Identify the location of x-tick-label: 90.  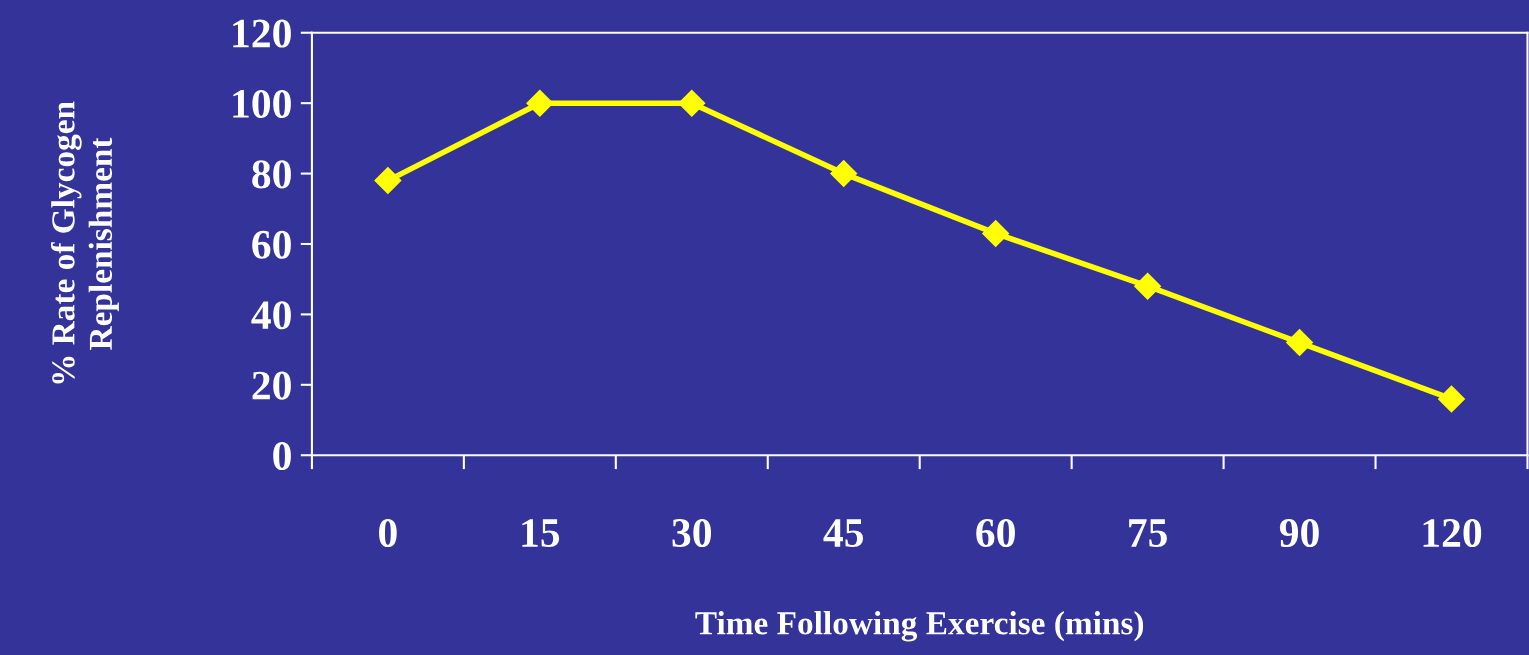
(1299, 533).